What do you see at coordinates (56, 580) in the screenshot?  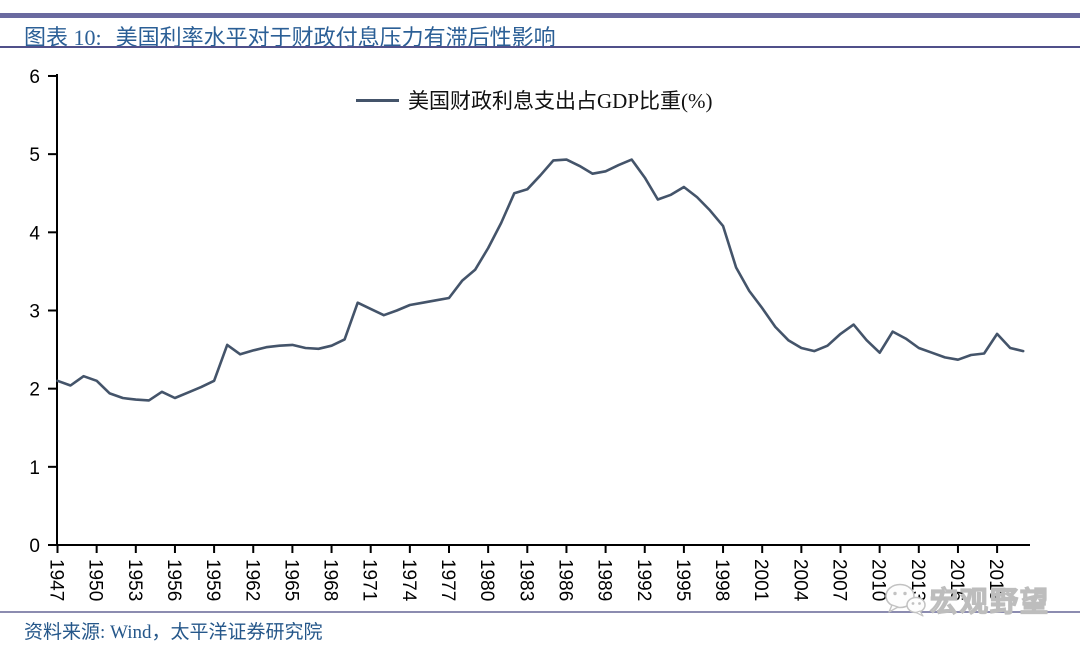 I see `svg-text: 1947` at bounding box center [56, 580].